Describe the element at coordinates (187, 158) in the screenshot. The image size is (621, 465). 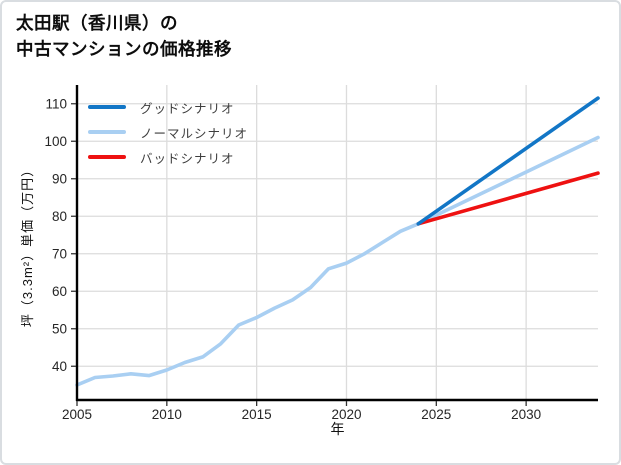
I see `legend-label: バッドシナリオ` at that location.